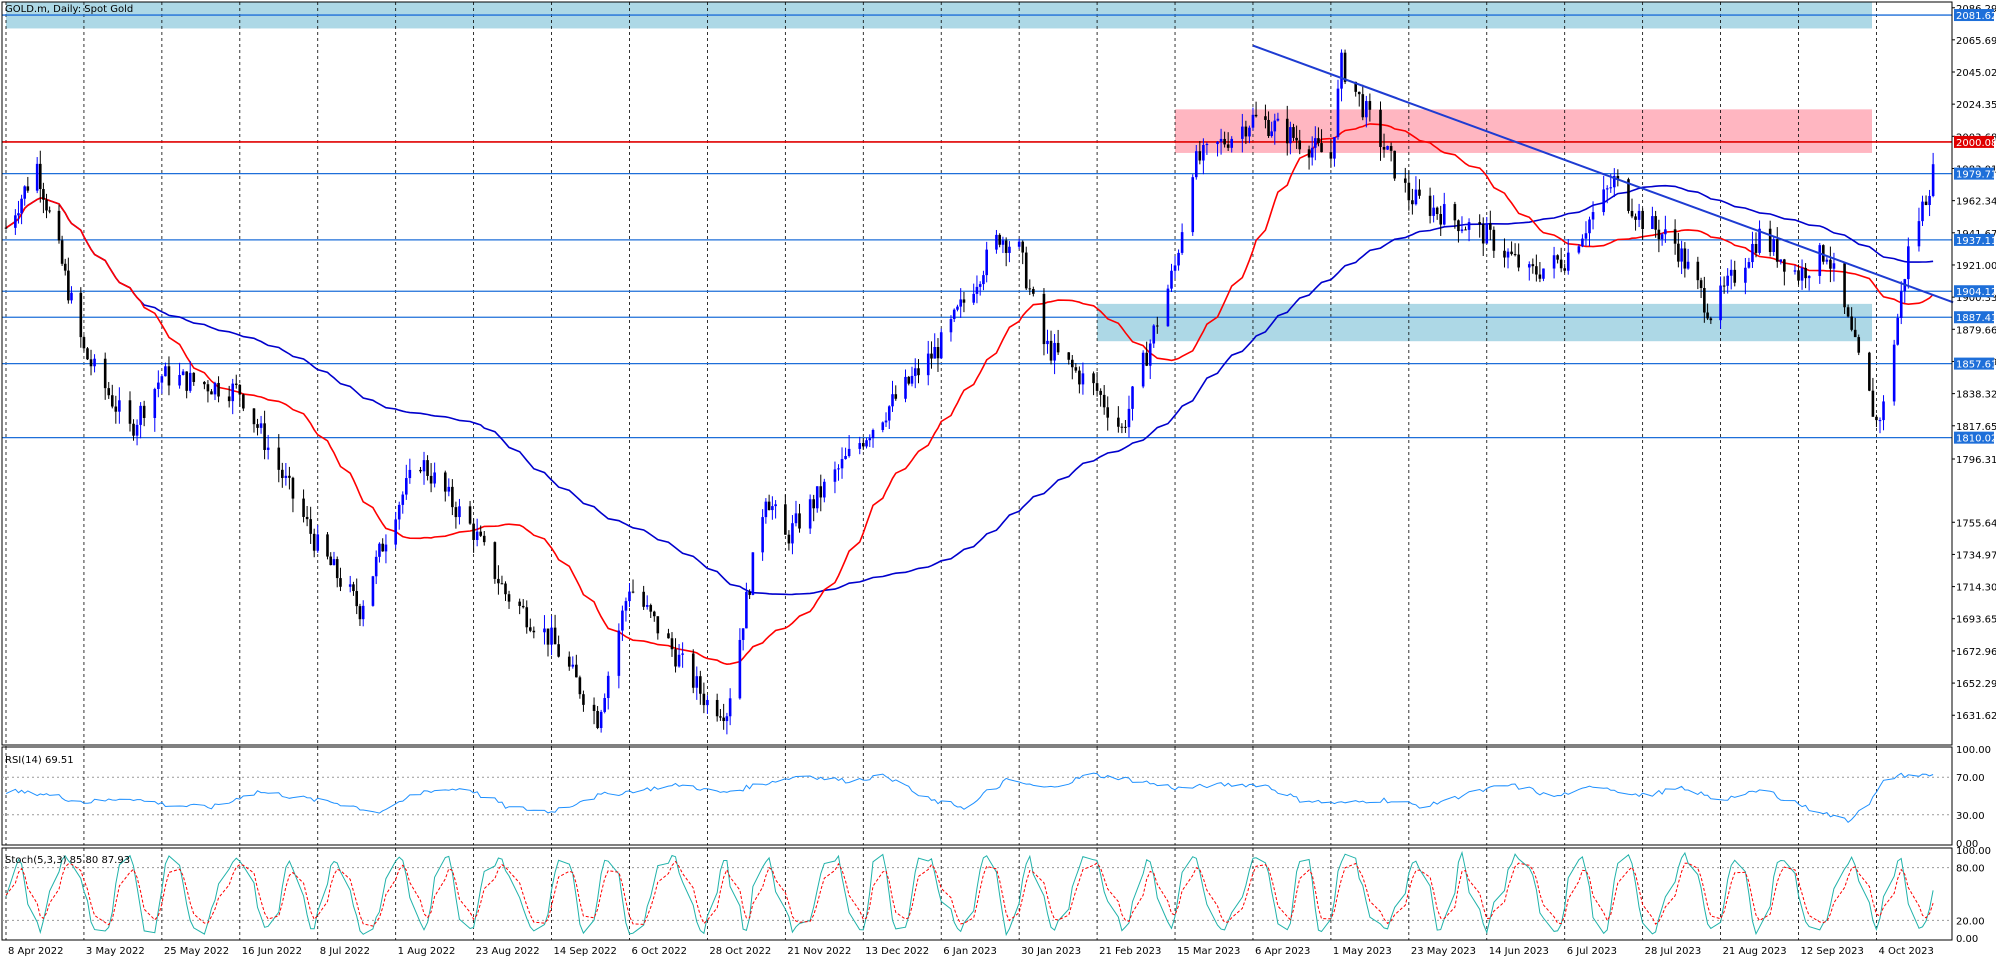 The height and width of the screenshot is (958, 1996). I want to click on date-tick-label: 14 Sep 2022, so click(585, 951).